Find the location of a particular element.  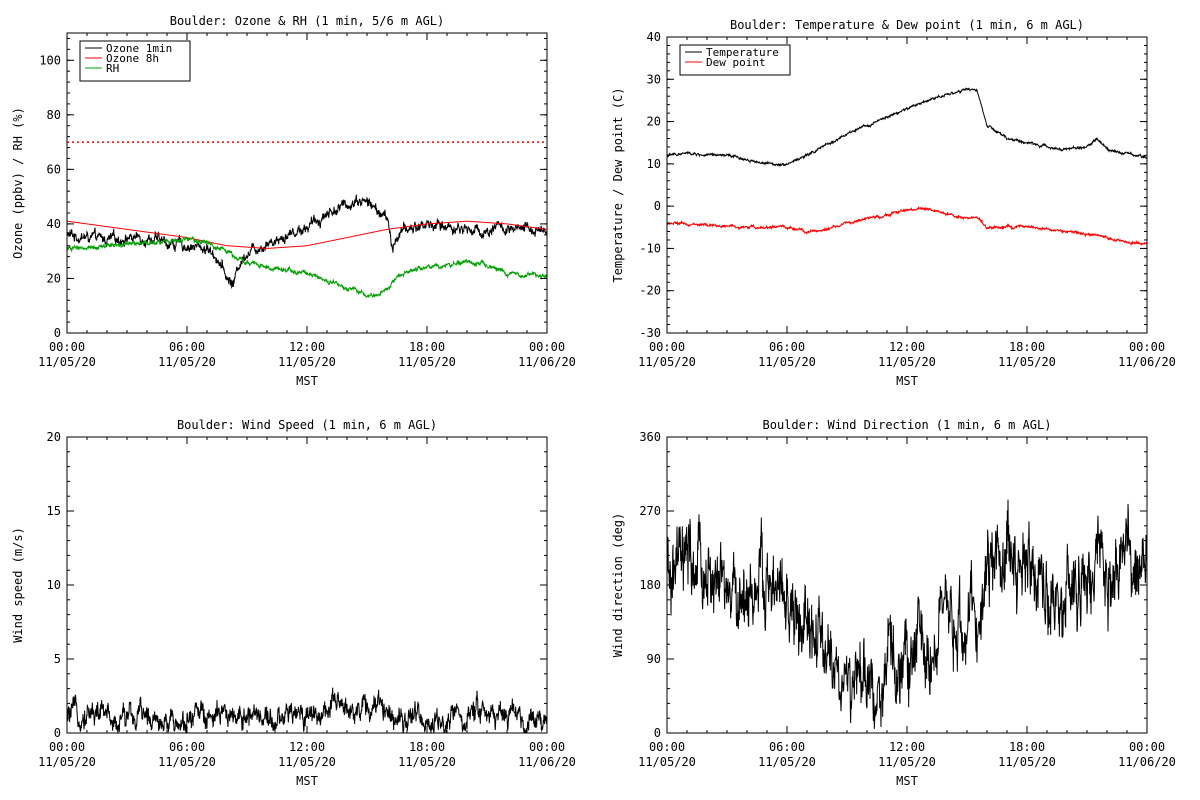

wind-direction-title: Boulder: Wind Direction (1 min, 6 m AGL) is located at coordinates (907, 425).